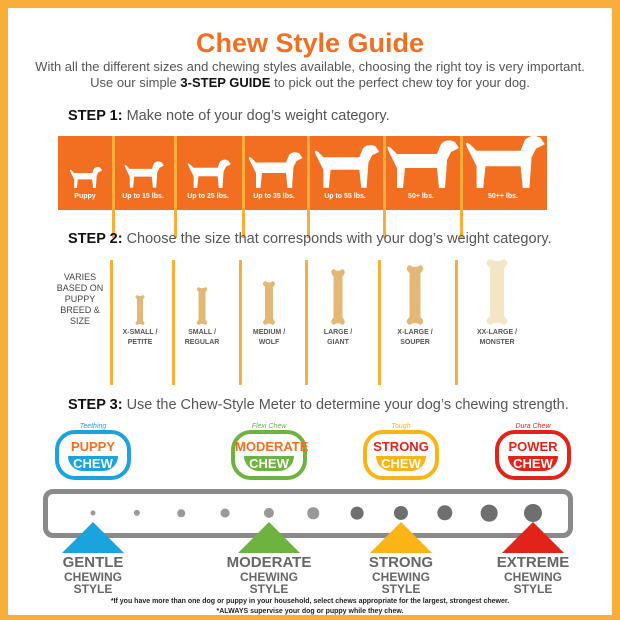 Image resolution: width=620 pixels, height=620 pixels. Describe the element at coordinates (202, 332) in the screenshot. I see `size-name: SMALL /` at that location.